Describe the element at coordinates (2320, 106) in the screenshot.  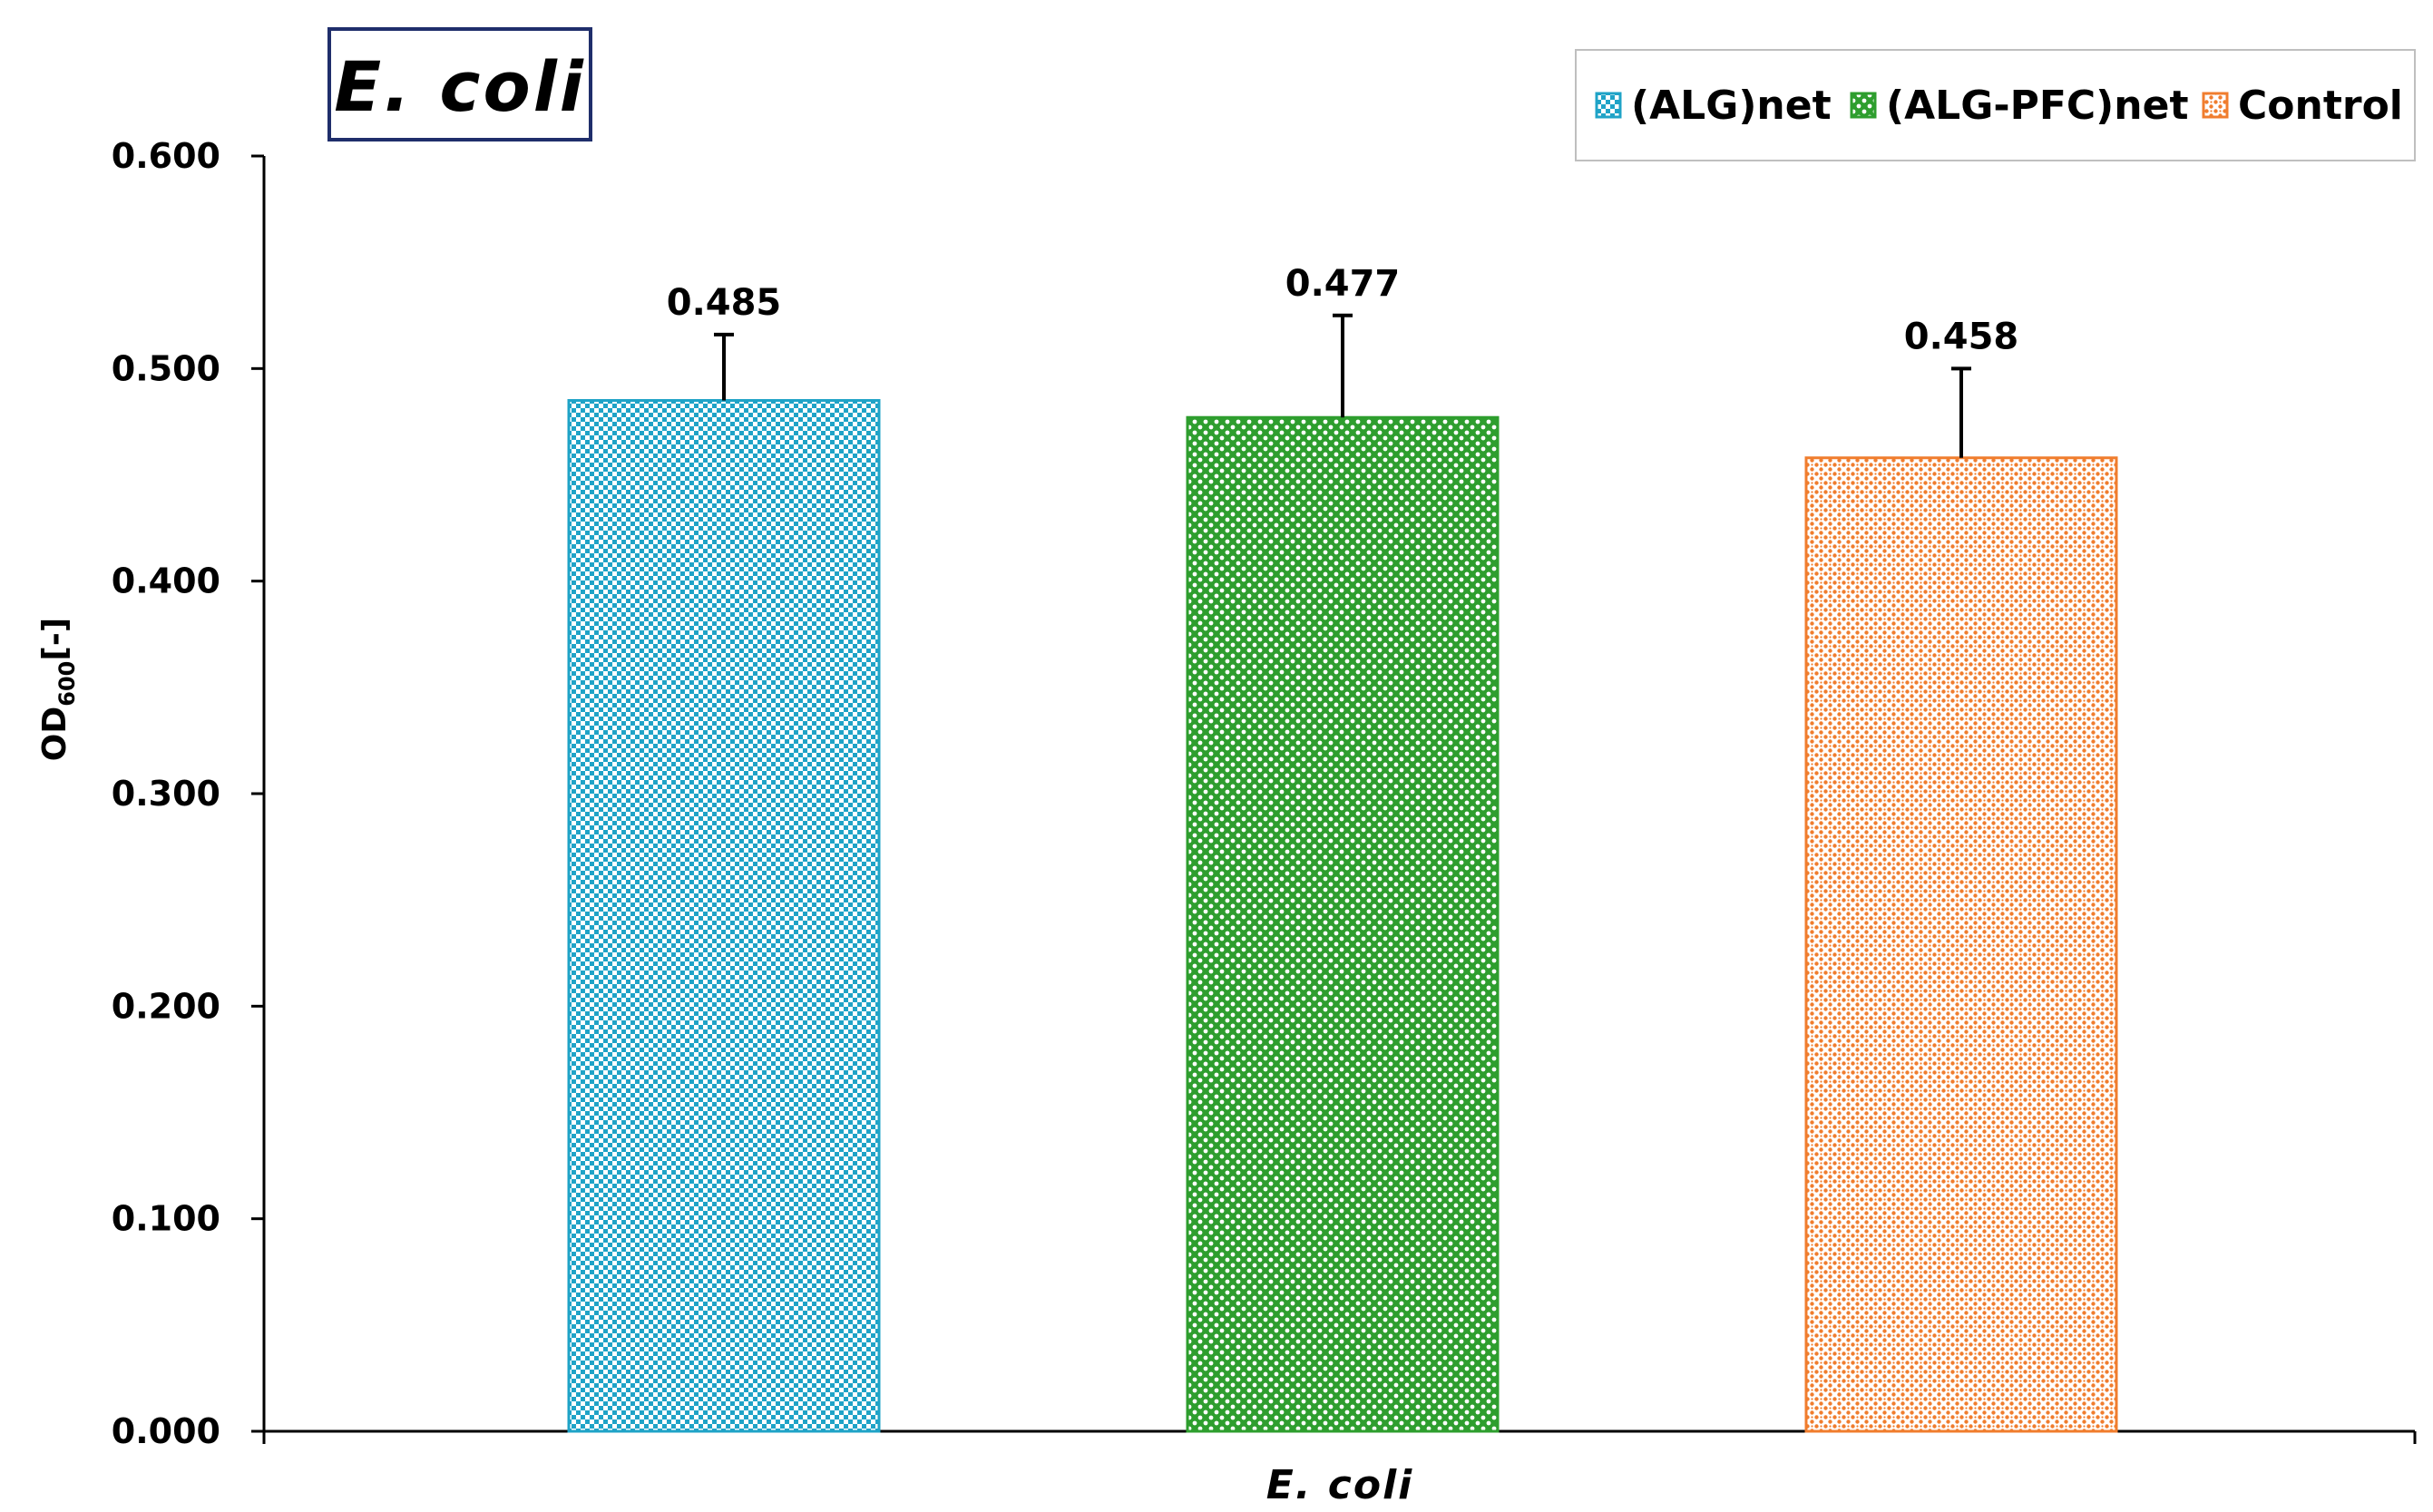
I see `legend-label-3: Control` at that location.